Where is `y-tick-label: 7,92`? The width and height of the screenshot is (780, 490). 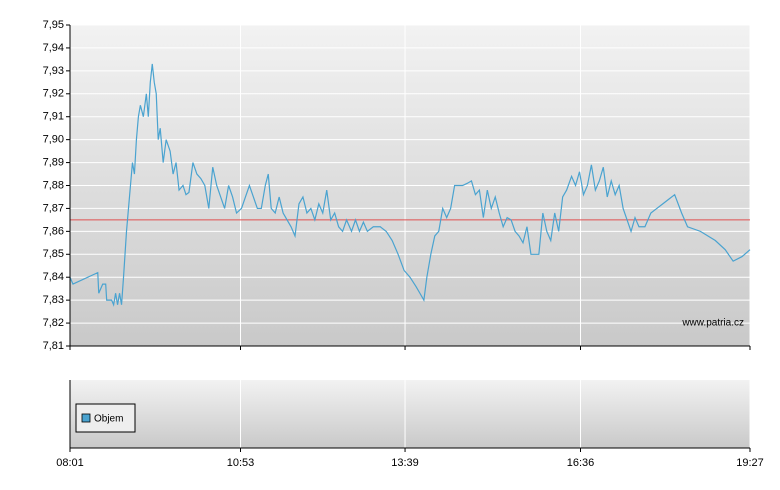
y-tick-label: 7,92 is located at coordinates (53, 94).